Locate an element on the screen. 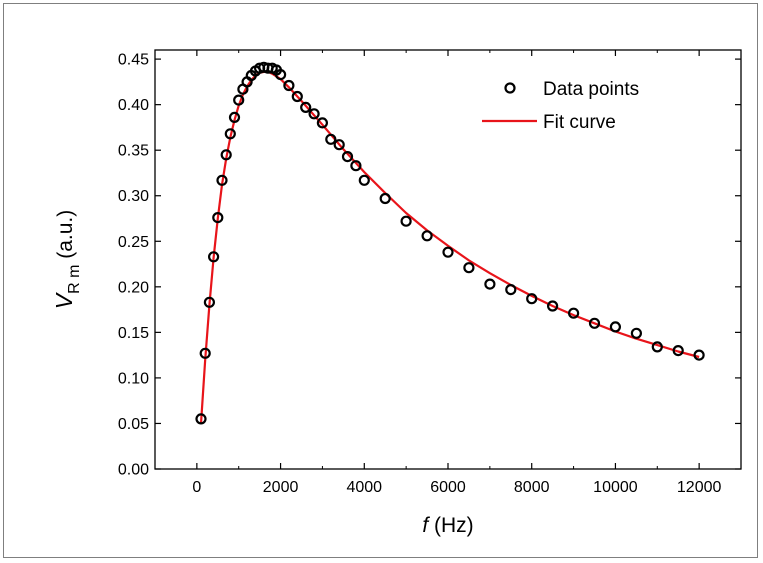 The height and width of the screenshot is (563, 763). legend-label-data-points: Data points is located at coordinates (591, 89).